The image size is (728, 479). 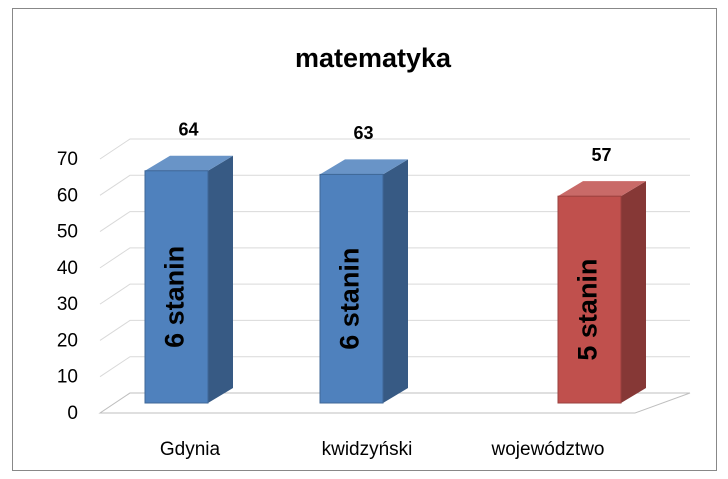 What do you see at coordinates (188, 130) in the screenshot?
I see `value-label: 64` at bounding box center [188, 130].